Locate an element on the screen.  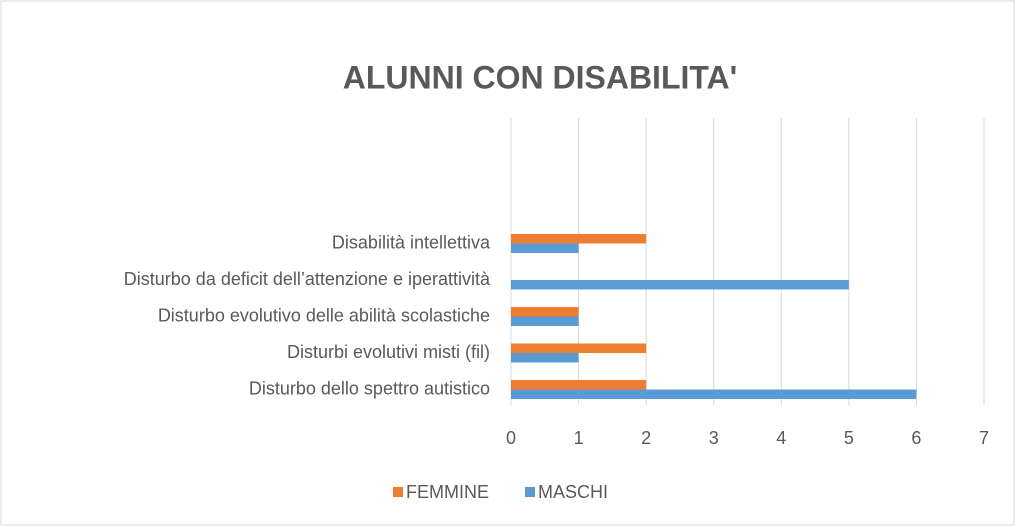
x-tick-label: 1 is located at coordinates (579, 438).